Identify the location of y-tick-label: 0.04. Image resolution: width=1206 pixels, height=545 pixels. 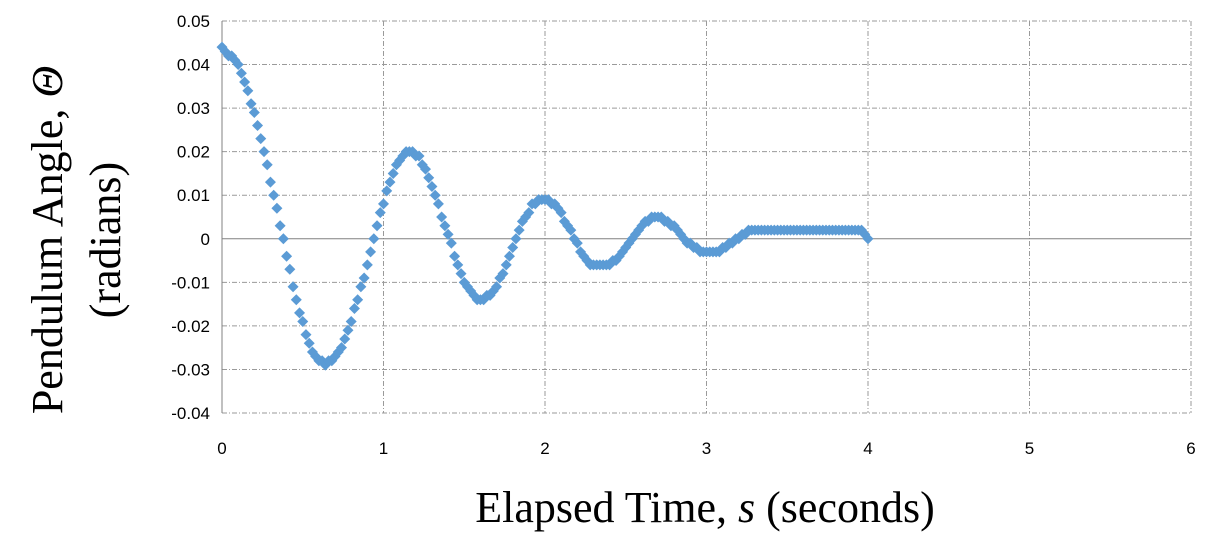
(193, 65).